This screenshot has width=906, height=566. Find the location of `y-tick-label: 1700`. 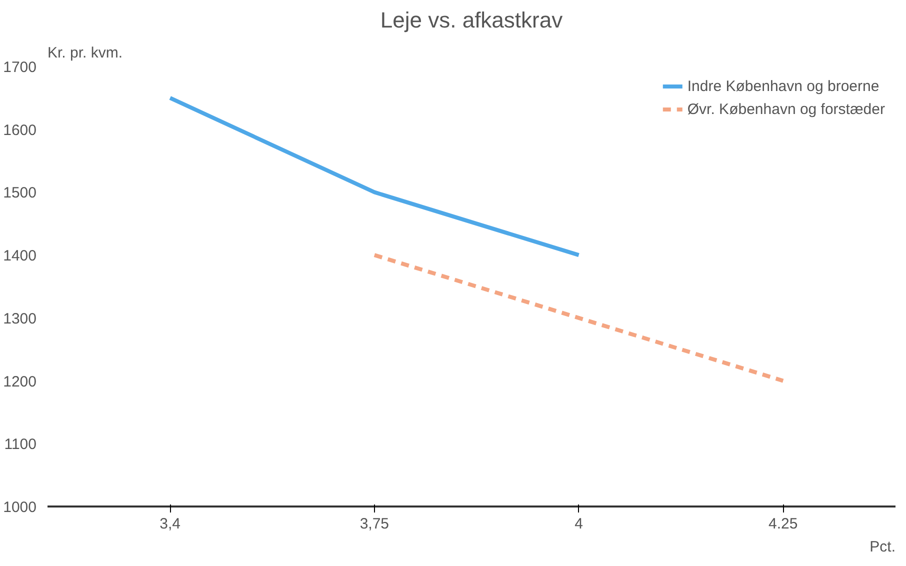

y-tick-label: 1700 is located at coordinates (20, 67).